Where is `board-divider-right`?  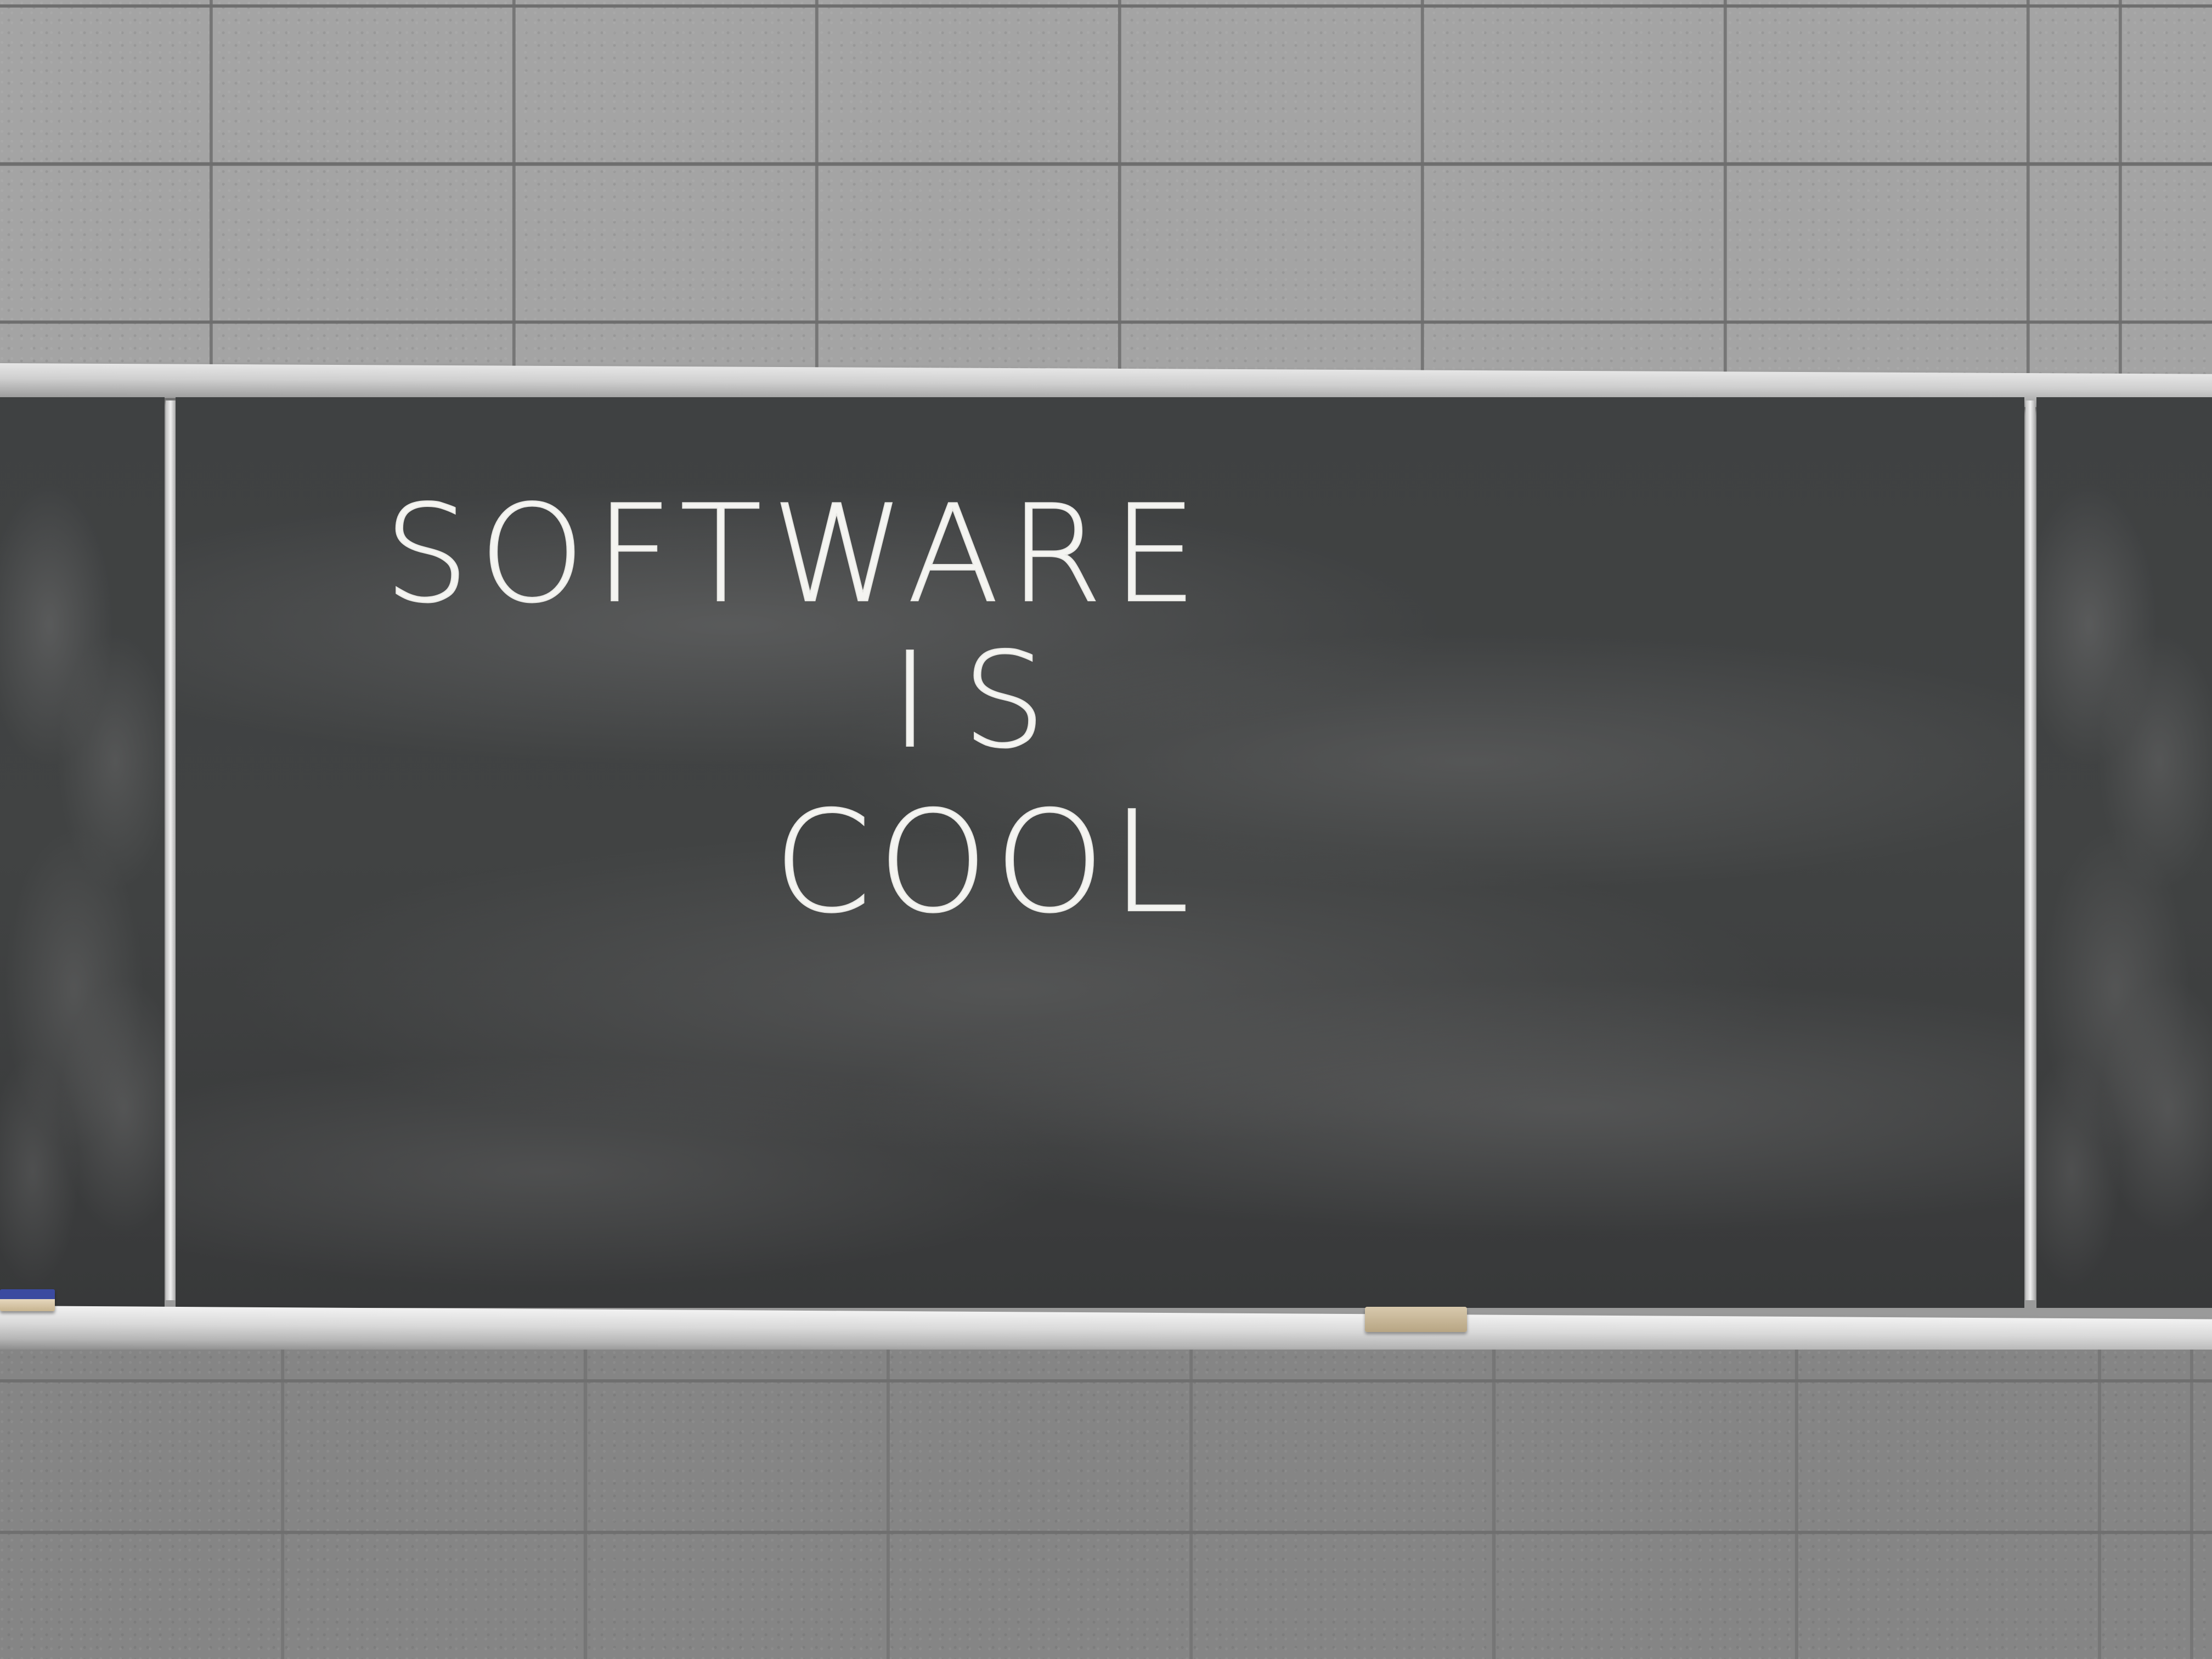
board-divider-right is located at coordinates (2030, 850).